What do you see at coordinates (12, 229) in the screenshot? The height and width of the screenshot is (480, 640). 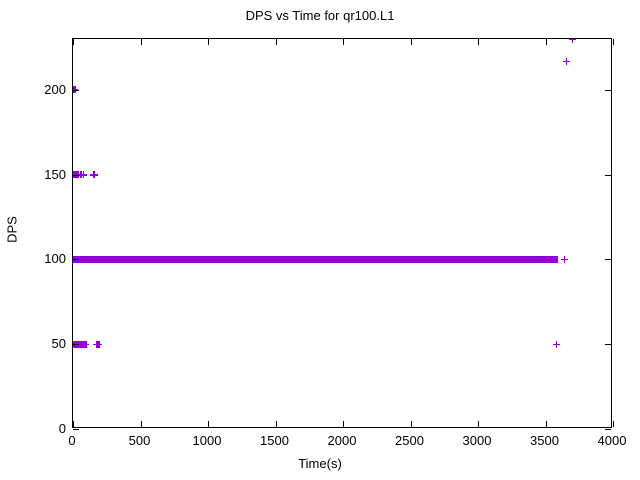 I see `y-axis-title: DPS` at bounding box center [12, 229].